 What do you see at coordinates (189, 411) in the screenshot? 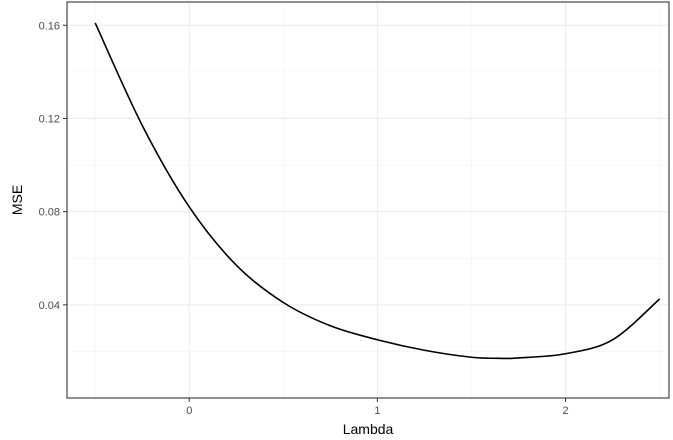
I see `x-tick-label: 0` at bounding box center [189, 411].